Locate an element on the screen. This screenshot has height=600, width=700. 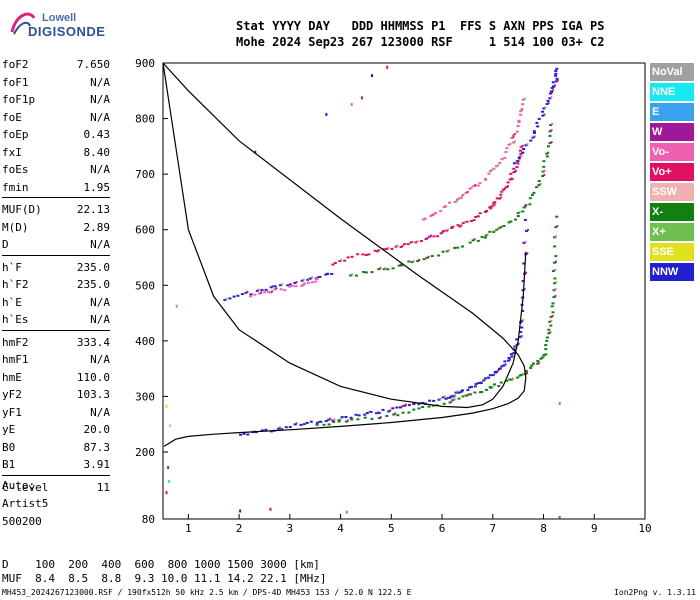
logo-line2: DIGISONDE is located at coordinates (67, 31).